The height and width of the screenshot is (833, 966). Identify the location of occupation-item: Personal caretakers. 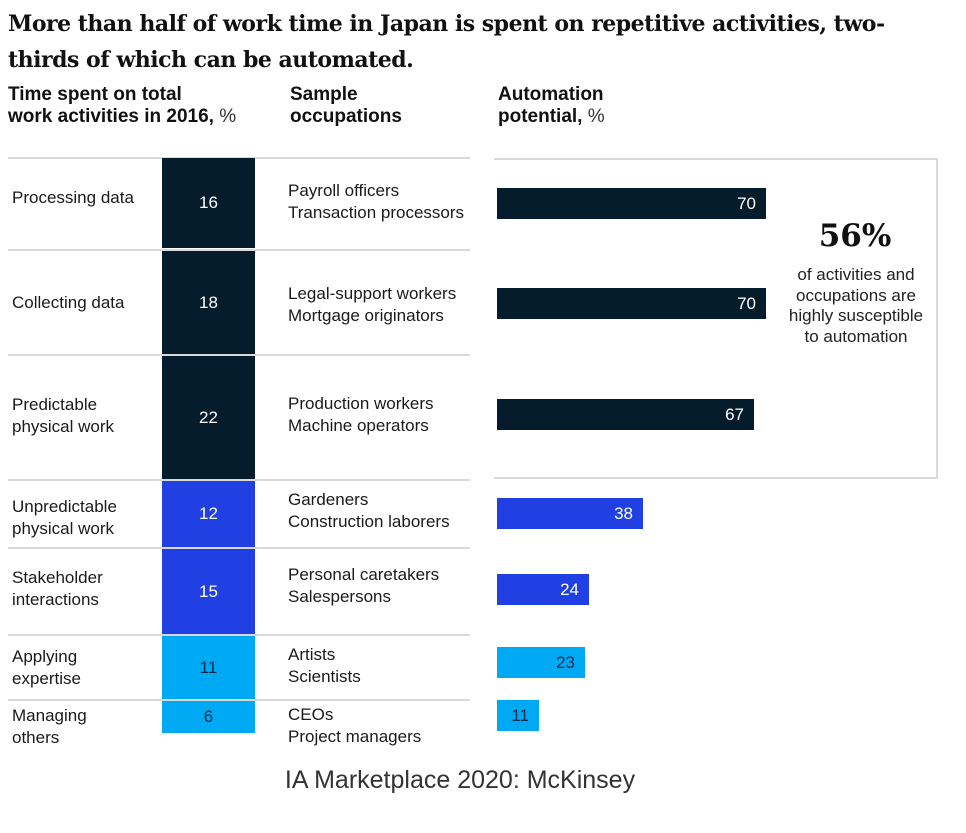
(364, 574).